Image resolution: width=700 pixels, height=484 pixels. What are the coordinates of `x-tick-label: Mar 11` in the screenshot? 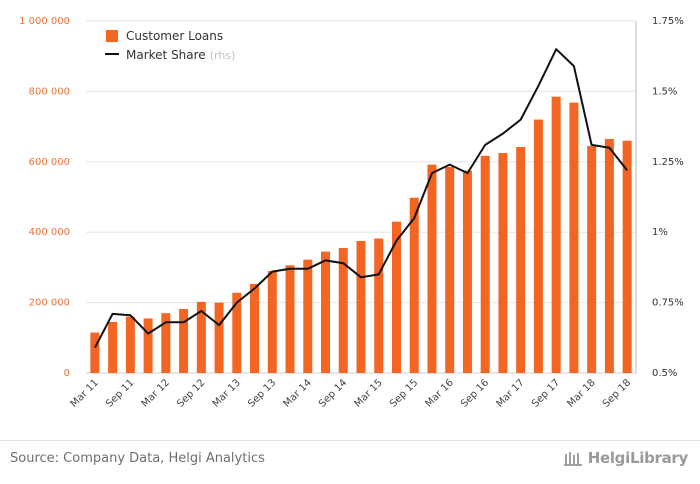 It's located at (85, 393).